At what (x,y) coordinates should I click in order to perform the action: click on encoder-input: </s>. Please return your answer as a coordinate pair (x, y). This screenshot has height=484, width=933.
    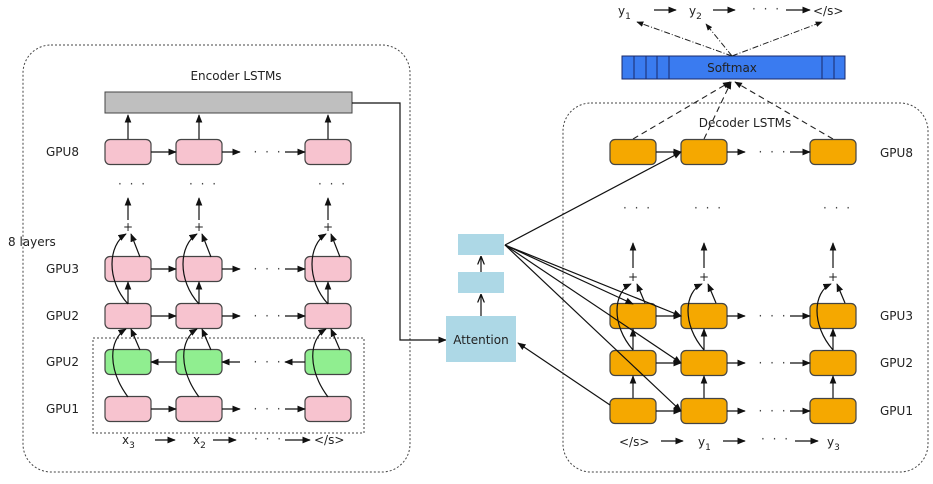
    Looking at the image, I should click on (329, 440).